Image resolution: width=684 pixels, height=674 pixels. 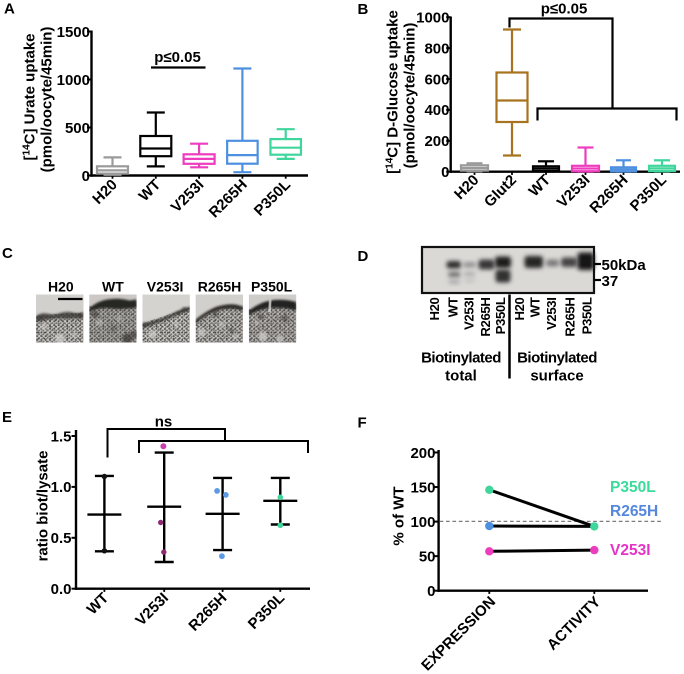 What do you see at coordinates (9, 9) in the screenshot?
I see `svg-text: A` at bounding box center [9, 9].